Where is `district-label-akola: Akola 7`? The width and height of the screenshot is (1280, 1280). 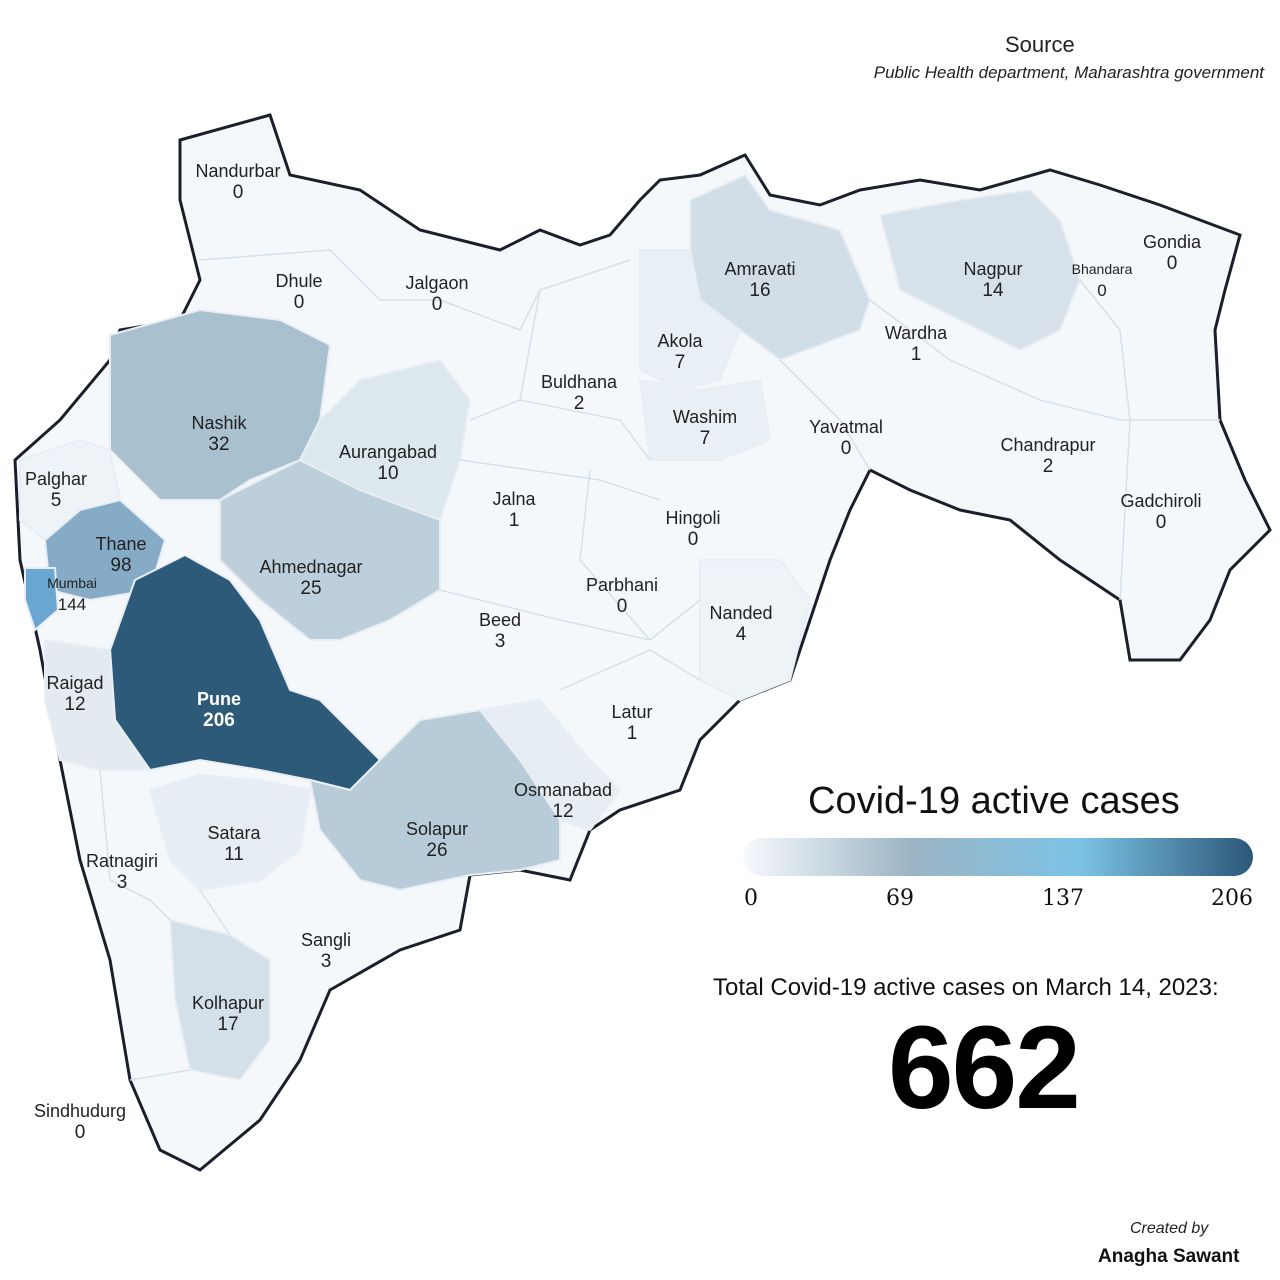
district-label-akola: Akola 7 is located at coordinates (679, 352).